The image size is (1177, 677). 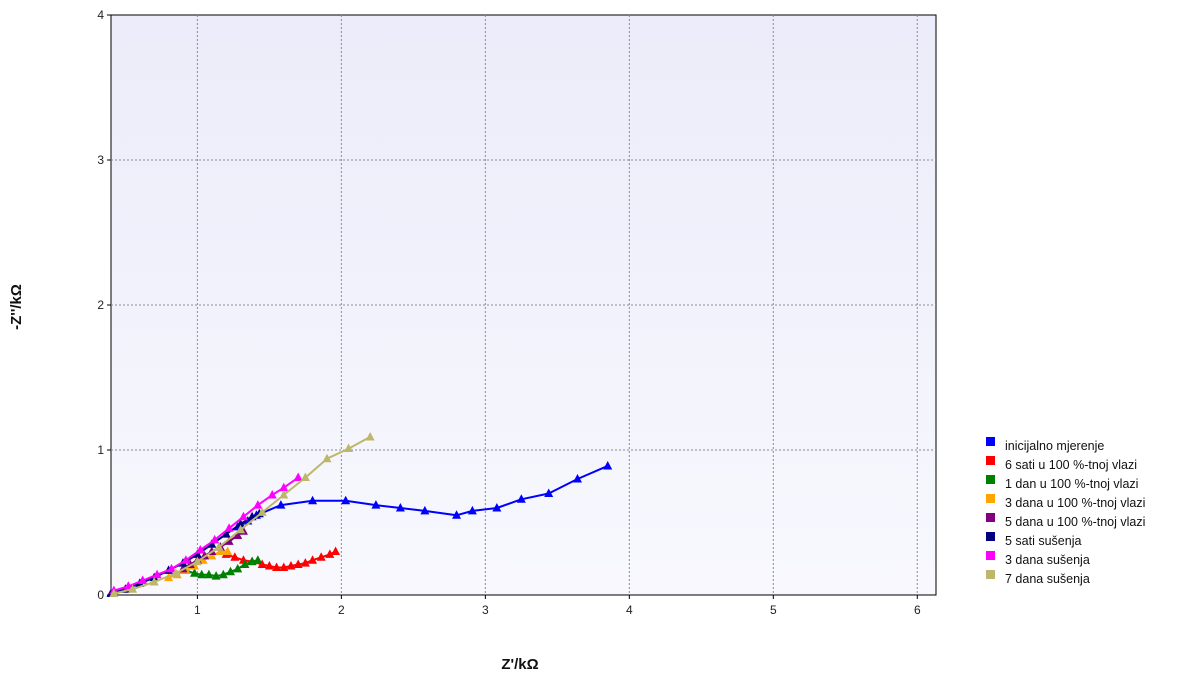 What do you see at coordinates (1054, 446) in the screenshot?
I see `legend-entry: inicijalno mjerenje` at bounding box center [1054, 446].